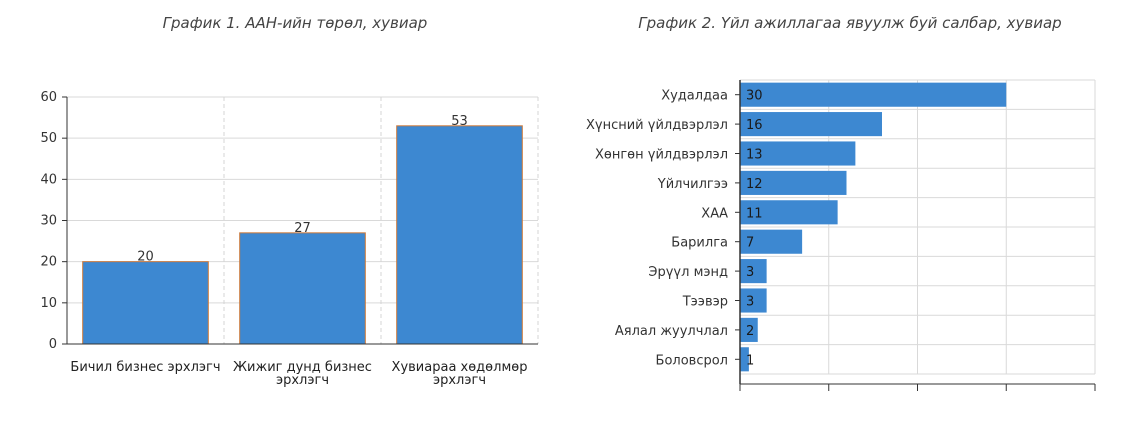 The width and height of the screenshot is (1140, 428). Describe the element at coordinates (754, 96) in the screenshot. I see `chart2-data-label: 30` at that location.